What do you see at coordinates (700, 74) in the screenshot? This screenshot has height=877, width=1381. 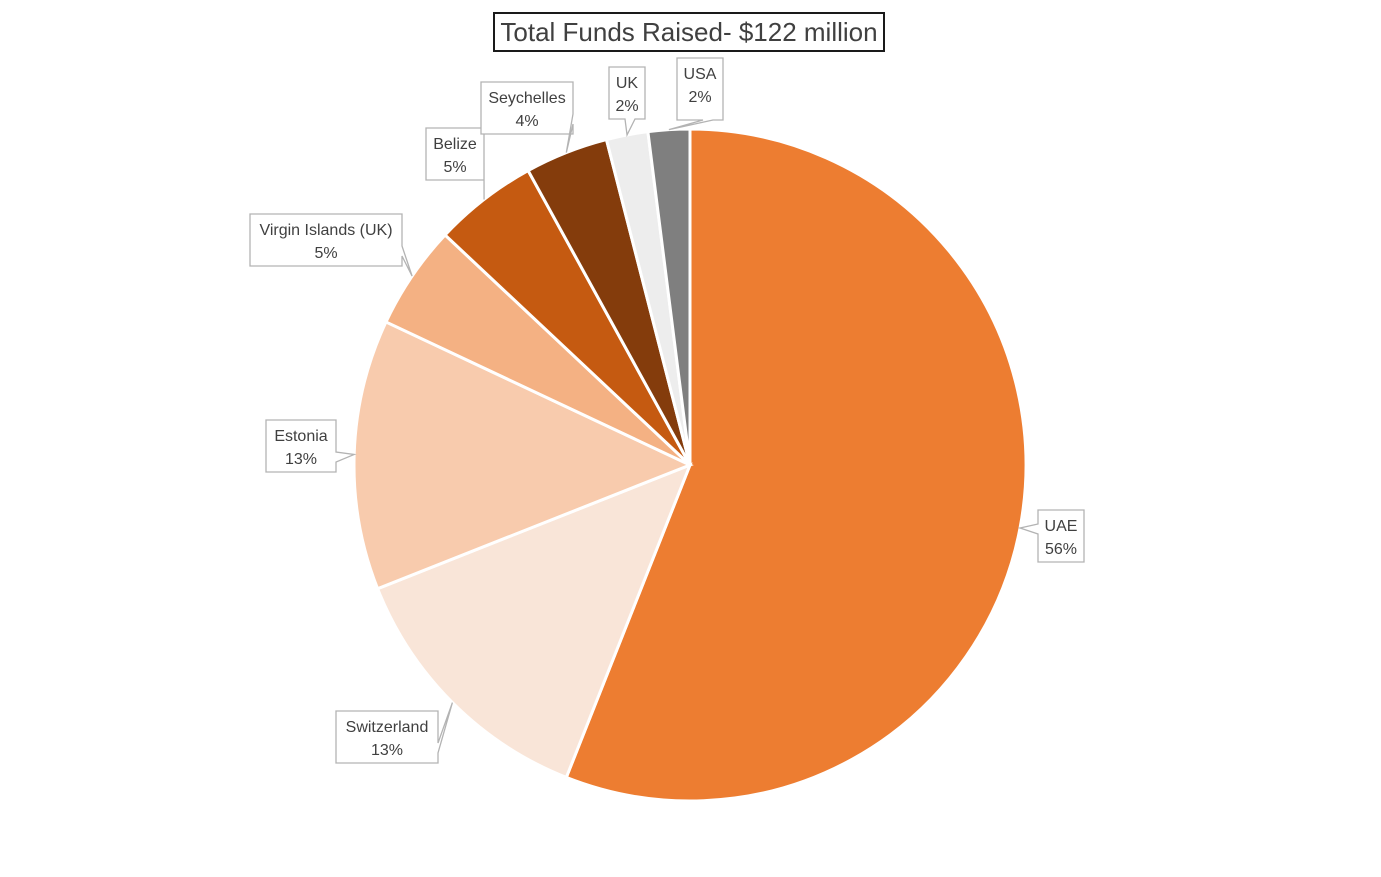 I see `slice-category-label: USA` at bounding box center [700, 74].